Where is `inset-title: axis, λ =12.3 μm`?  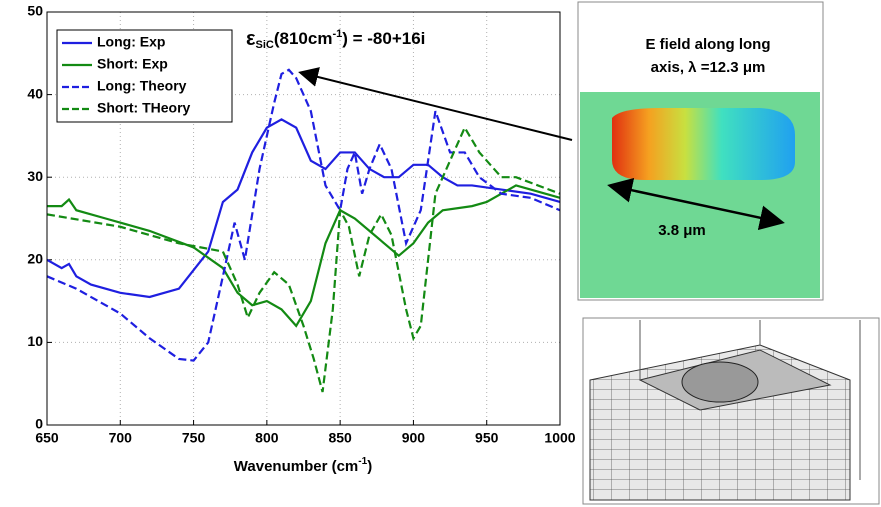
inset-title: axis, λ =12.3 μm is located at coordinates (708, 67).